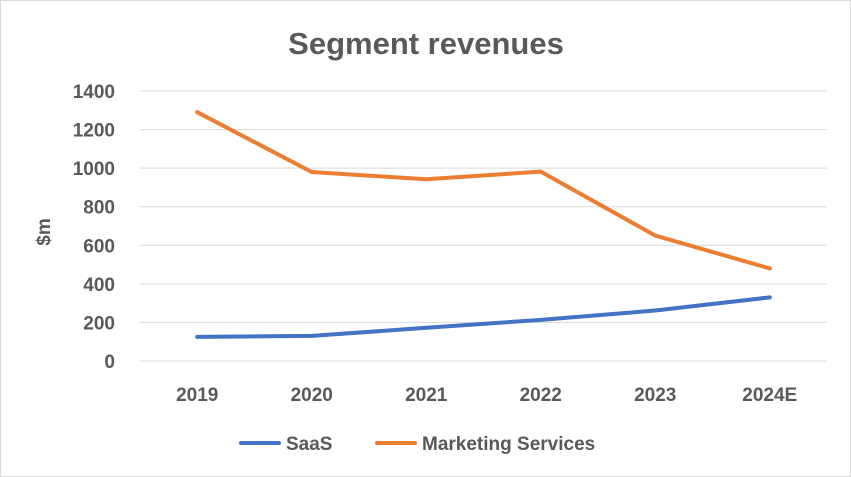 The width and height of the screenshot is (851, 477). What do you see at coordinates (417, 444) in the screenshot?
I see `legend: SaaS Marketing Services` at bounding box center [417, 444].